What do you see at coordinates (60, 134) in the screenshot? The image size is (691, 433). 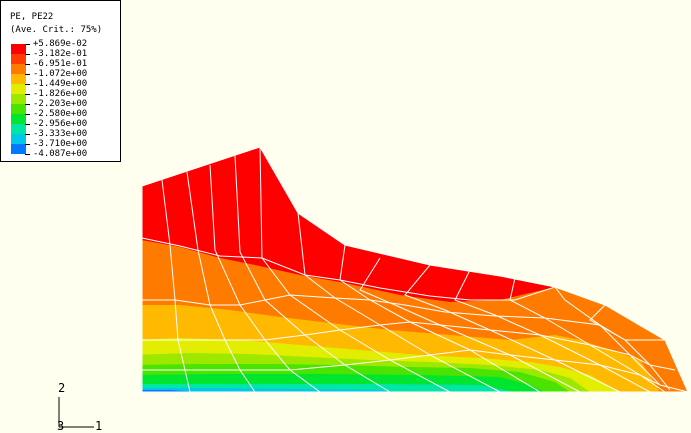 I see `legend-value: -3.333e+00` at bounding box center [60, 134].